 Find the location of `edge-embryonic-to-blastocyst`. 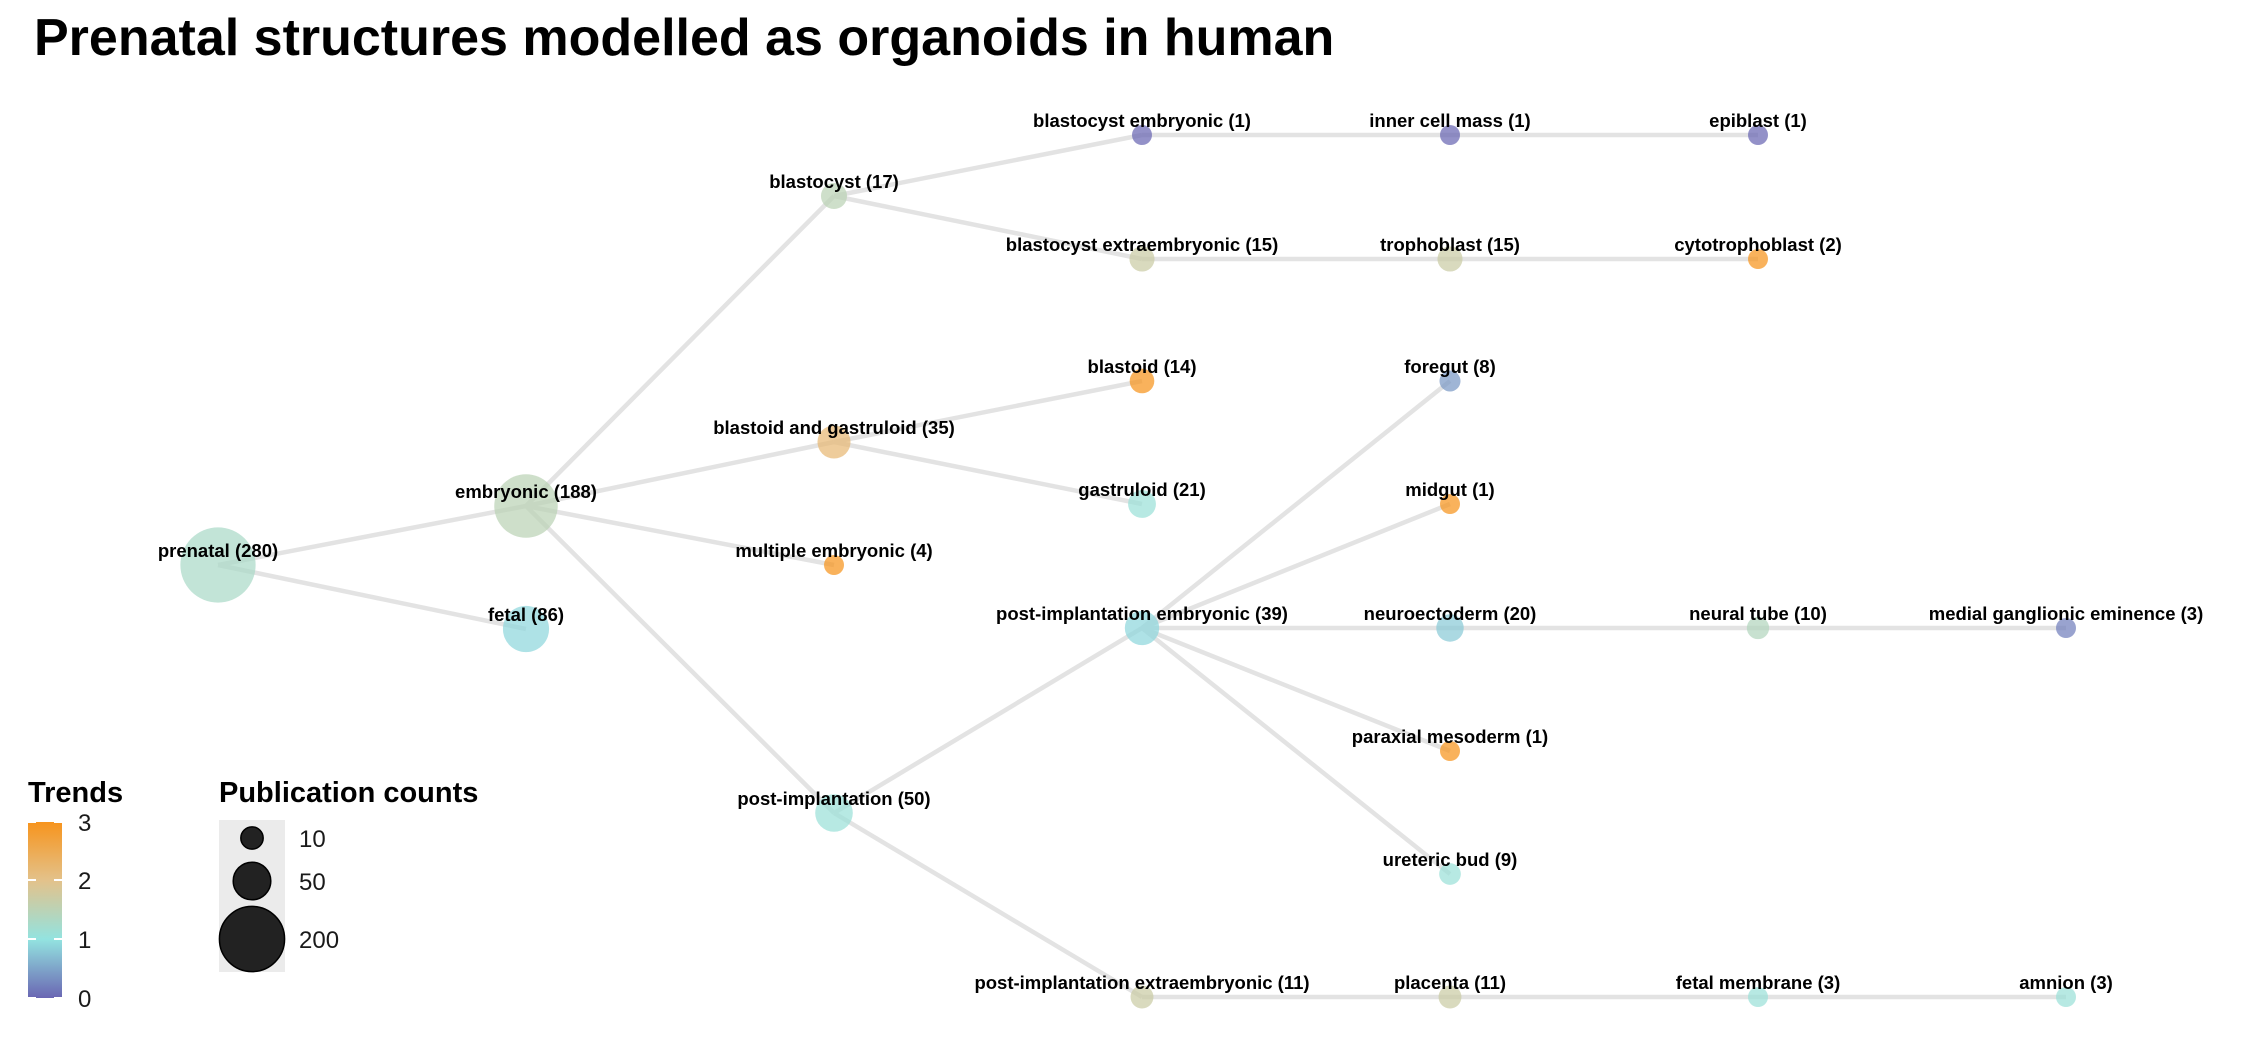

edge-embryonic-to-blastocyst is located at coordinates (680, 351).